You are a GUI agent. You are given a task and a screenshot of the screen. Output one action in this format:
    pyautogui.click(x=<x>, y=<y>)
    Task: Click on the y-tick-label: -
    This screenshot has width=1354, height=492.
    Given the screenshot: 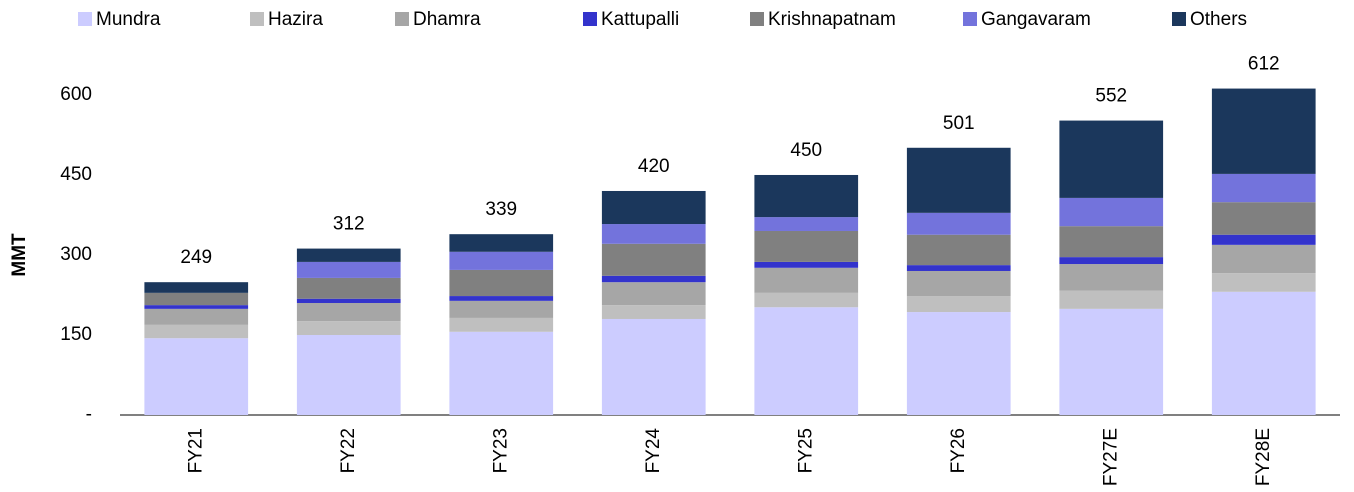 What is the action you would take?
    pyautogui.click(x=89, y=414)
    